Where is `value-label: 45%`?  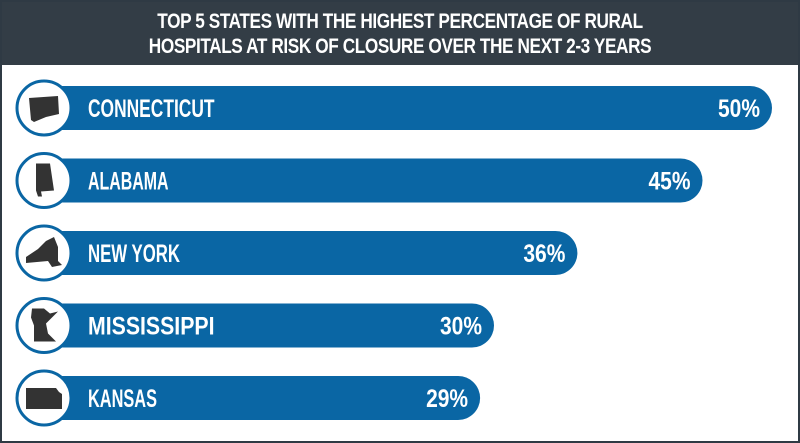 value-label: 45% is located at coordinates (670, 182).